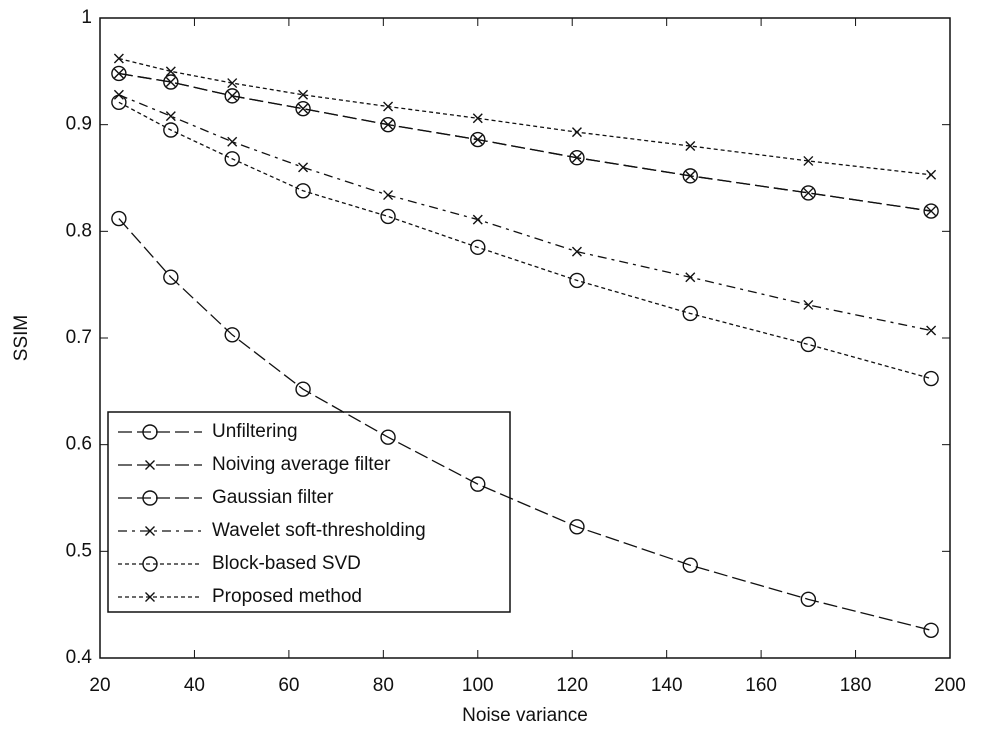  What do you see at coordinates (99, 685) in the screenshot?
I see `x-tick-label: 20` at bounding box center [99, 685].